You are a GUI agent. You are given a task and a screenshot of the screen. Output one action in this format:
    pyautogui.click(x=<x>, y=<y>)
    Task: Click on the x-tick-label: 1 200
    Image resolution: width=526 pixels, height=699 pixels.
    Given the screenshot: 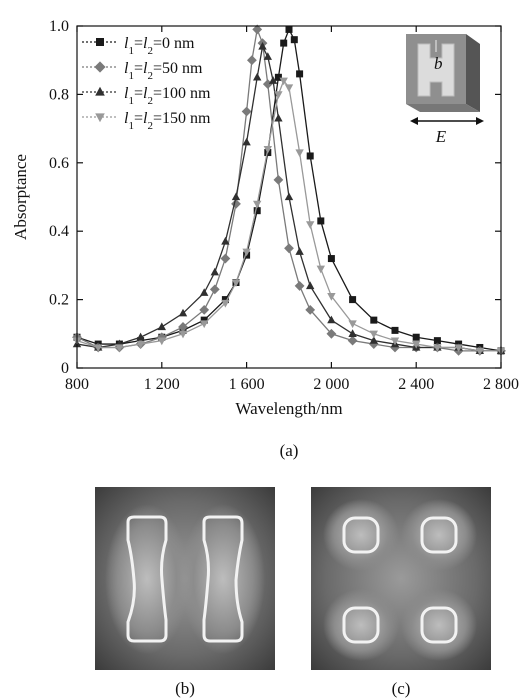 What is the action you would take?
    pyautogui.click(x=162, y=384)
    